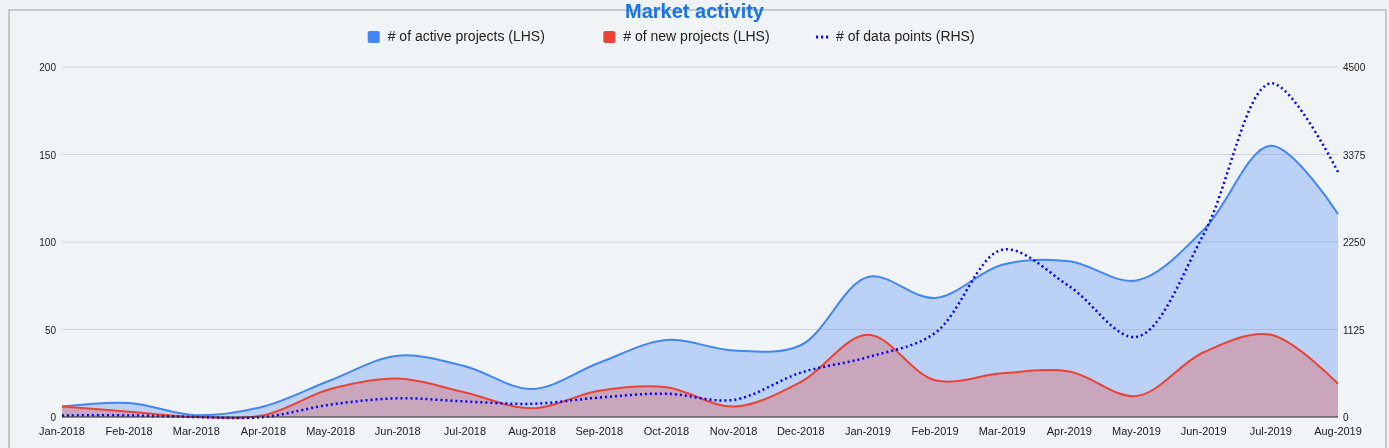 This screenshot has width=1389, height=448. What do you see at coordinates (50, 330) in the screenshot?
I see `y-tick-label: 50` at bounding box center [50, 330].